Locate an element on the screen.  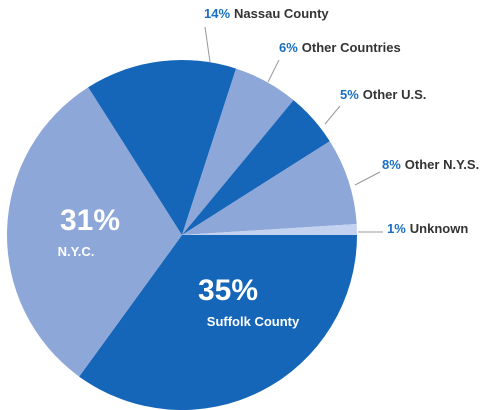
slice-value-label: 14% is located at coordinates (217, 13).